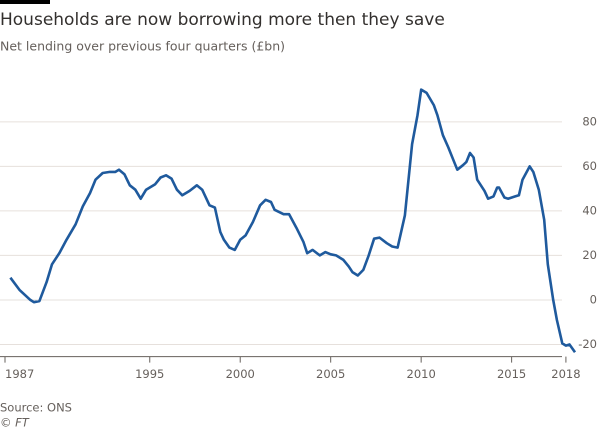 This screenshot has height=429, width=600. Describe the element at coordinates (587, 344) in the screenshot. I see `y-tick-label: -20` at that location.